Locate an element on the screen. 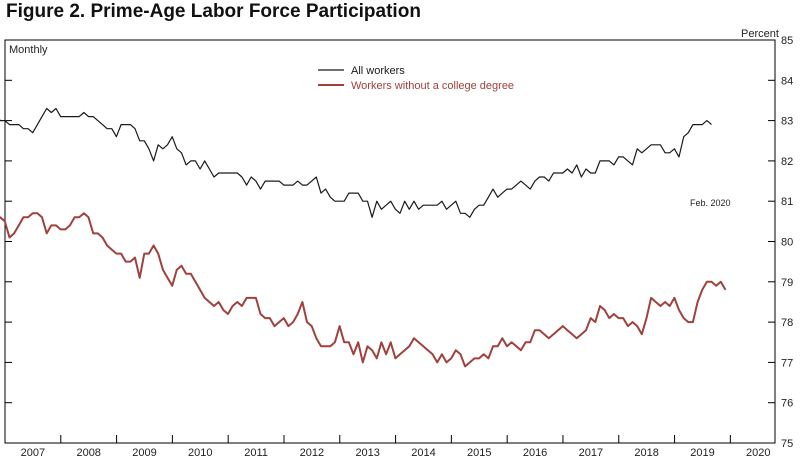 This screenshot has width=800, height=464. y-tick-label: 83 is located at coordinates (787, 122).